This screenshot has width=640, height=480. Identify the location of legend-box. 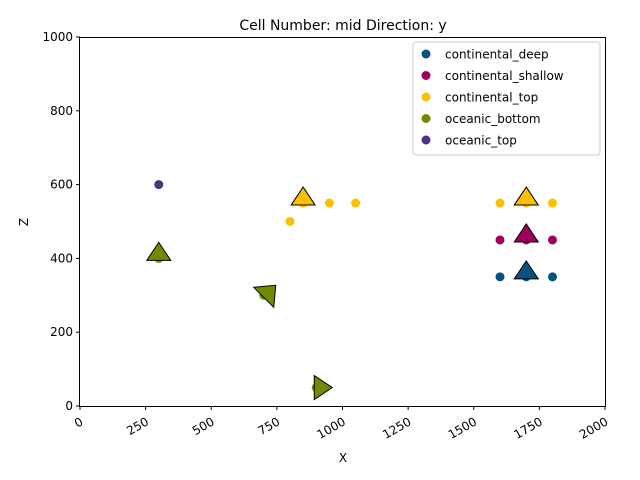
(506, 98).